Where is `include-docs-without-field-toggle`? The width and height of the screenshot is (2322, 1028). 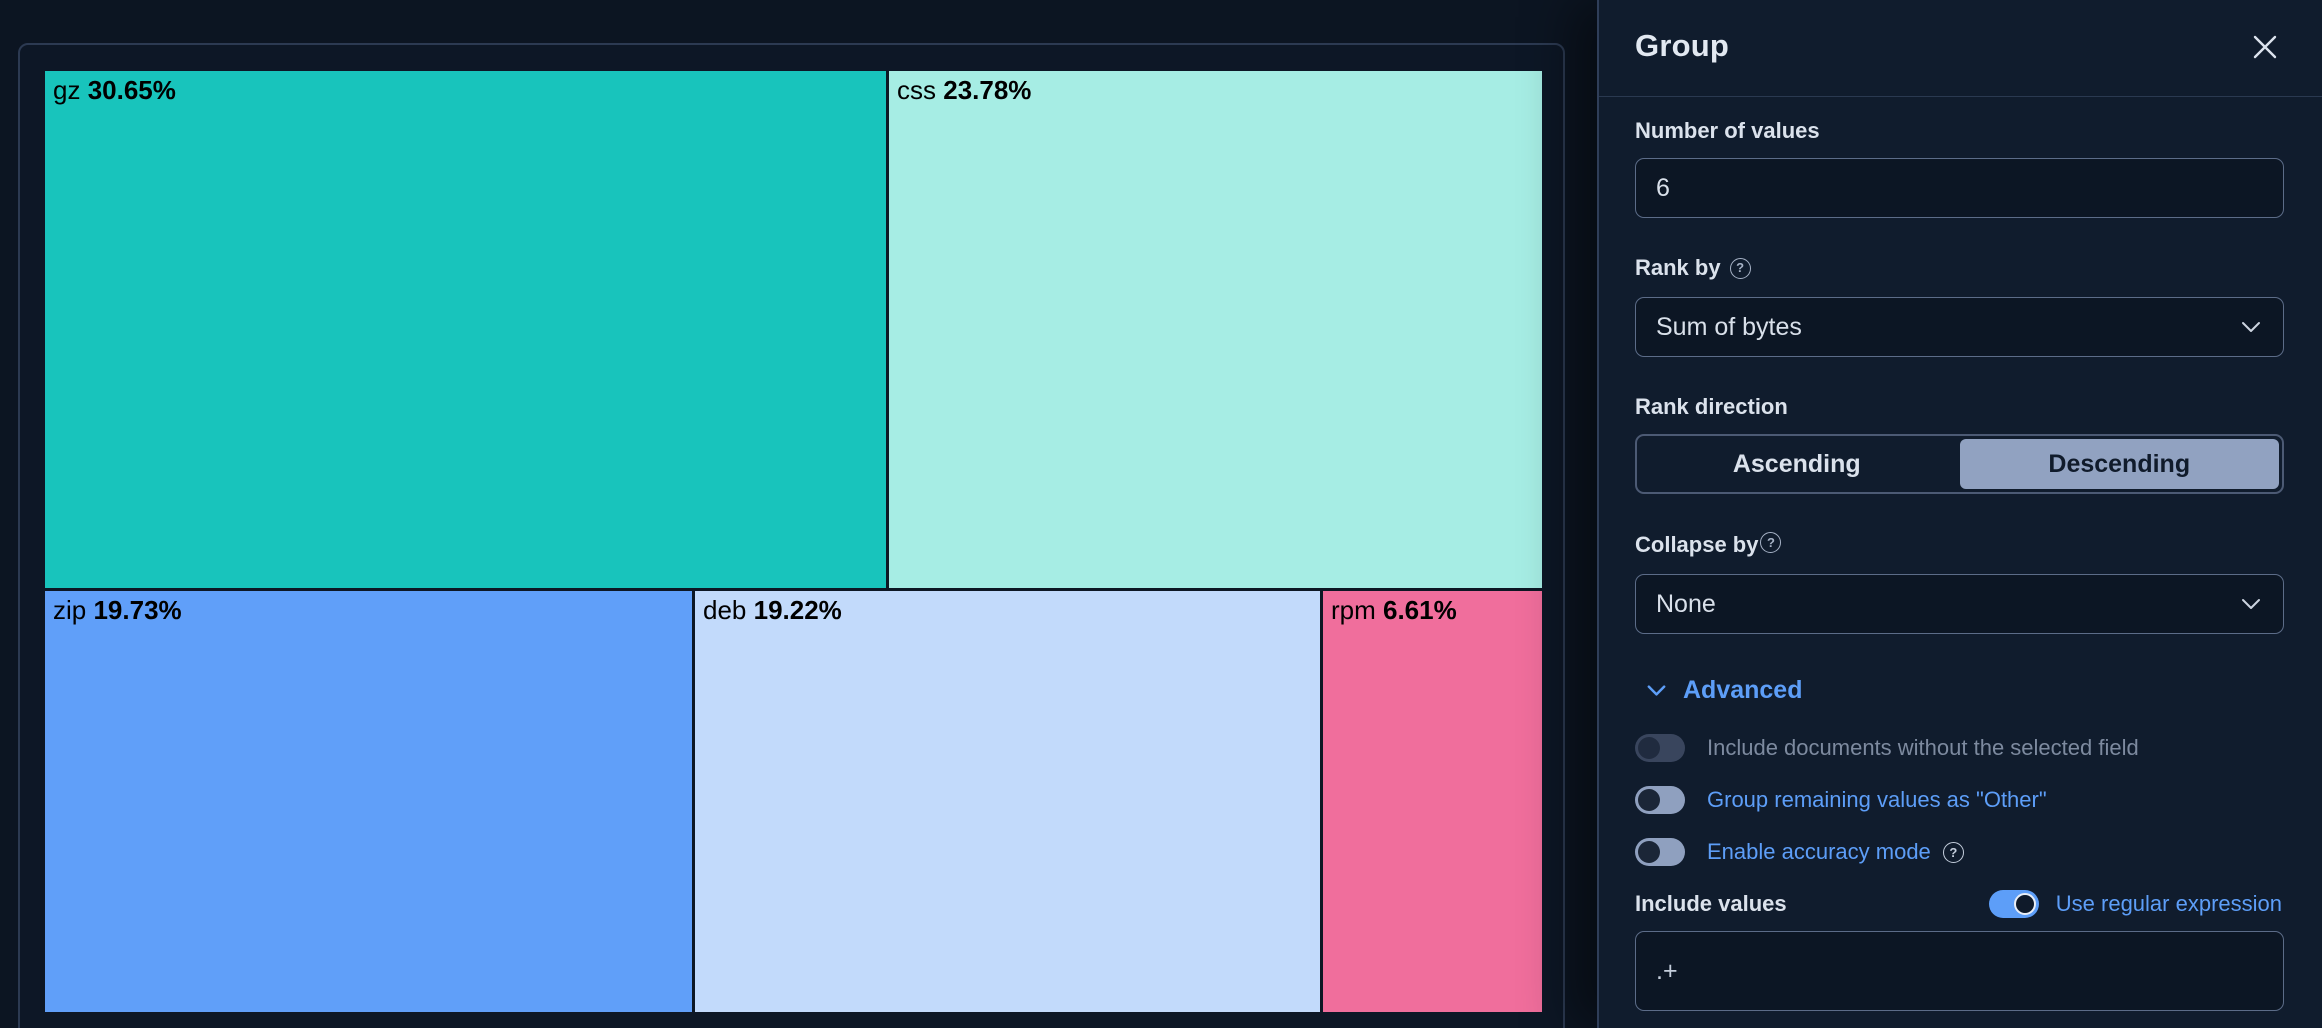 include-docs-without-field-toggle is located at coordinates (1660, 748).